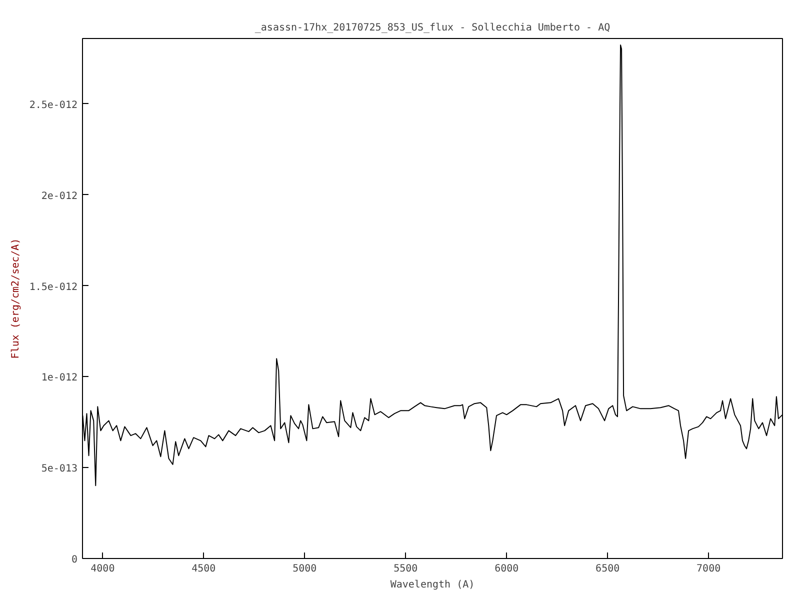  Describe the element at coordinates (506, 569) in the screenshot. I see `x-tick-label: 6000` at that location.